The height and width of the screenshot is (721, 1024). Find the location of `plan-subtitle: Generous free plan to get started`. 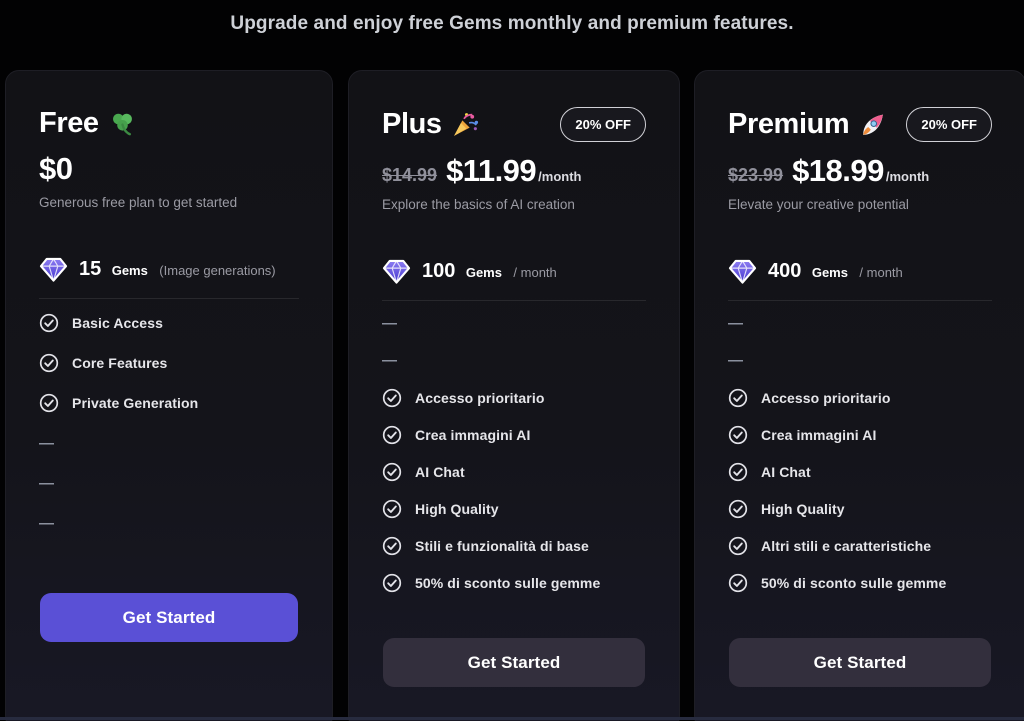

plan-subtitle: Generous free plan to get started is located at coordinates (138, 202).